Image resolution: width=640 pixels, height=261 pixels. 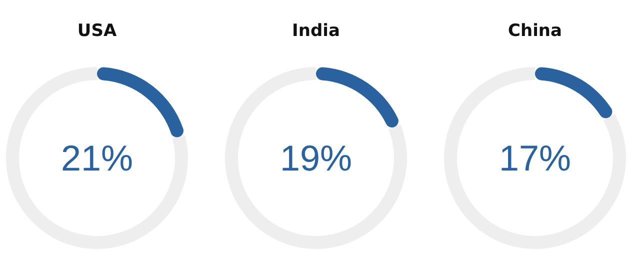 I want to click on chart-title: China, so click(x=535, y=31).